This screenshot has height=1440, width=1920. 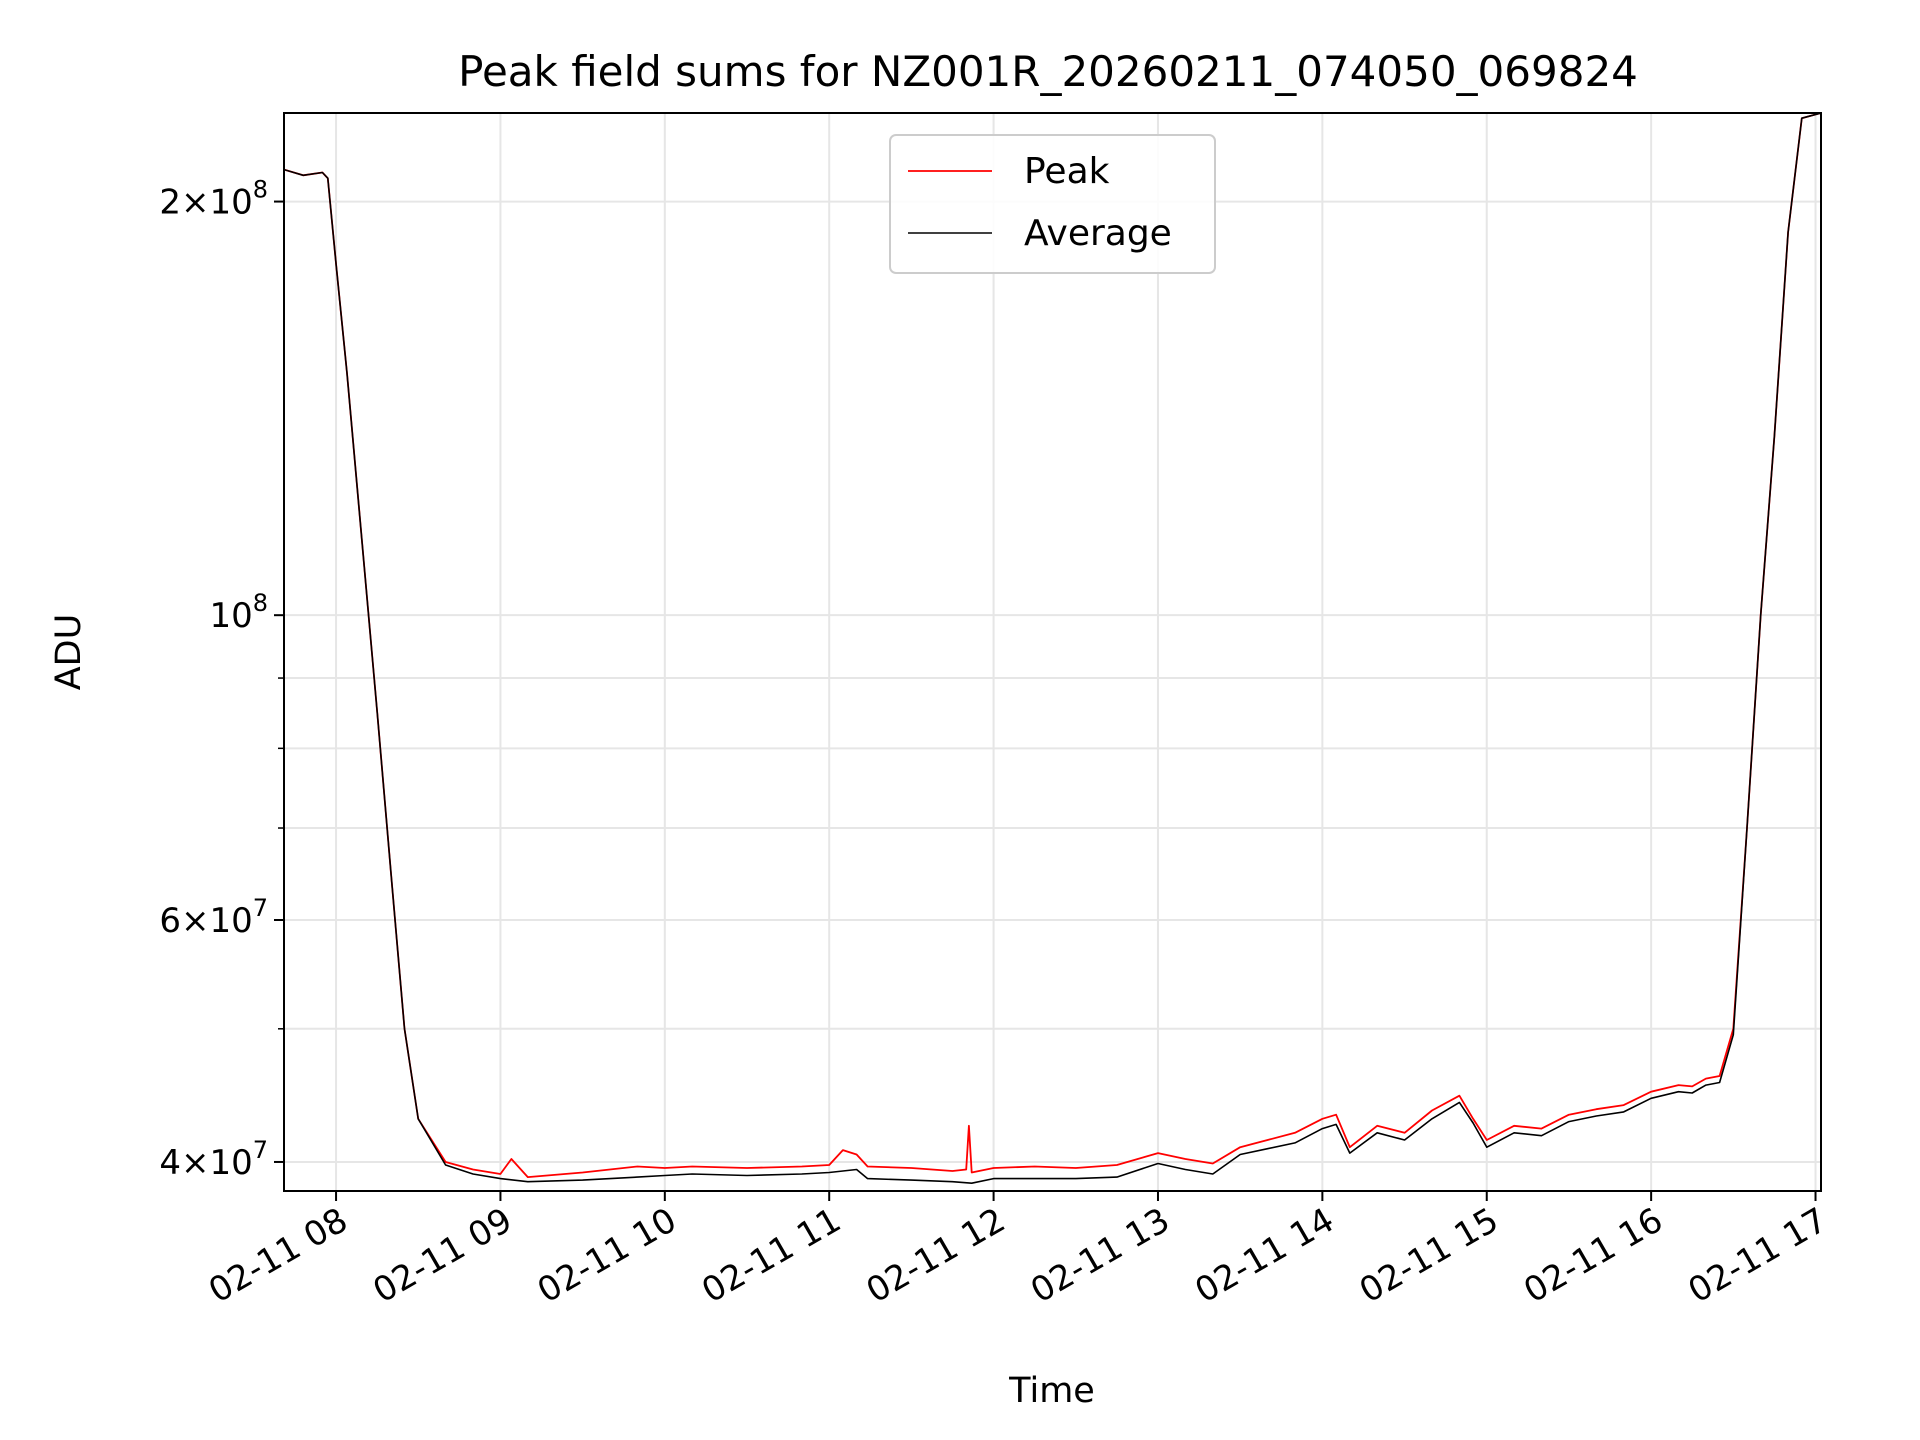 I want to click on legend-label-peak: Peak, so click(x=1067, y=171).